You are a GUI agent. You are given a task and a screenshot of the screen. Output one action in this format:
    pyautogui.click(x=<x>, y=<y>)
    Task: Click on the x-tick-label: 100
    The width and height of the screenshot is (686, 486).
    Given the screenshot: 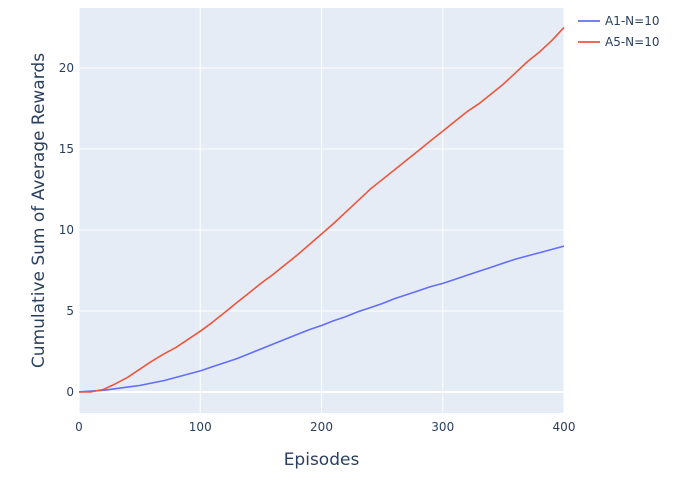 What is the action you would take?
    pyautogui.click(x=200, y=427)
    